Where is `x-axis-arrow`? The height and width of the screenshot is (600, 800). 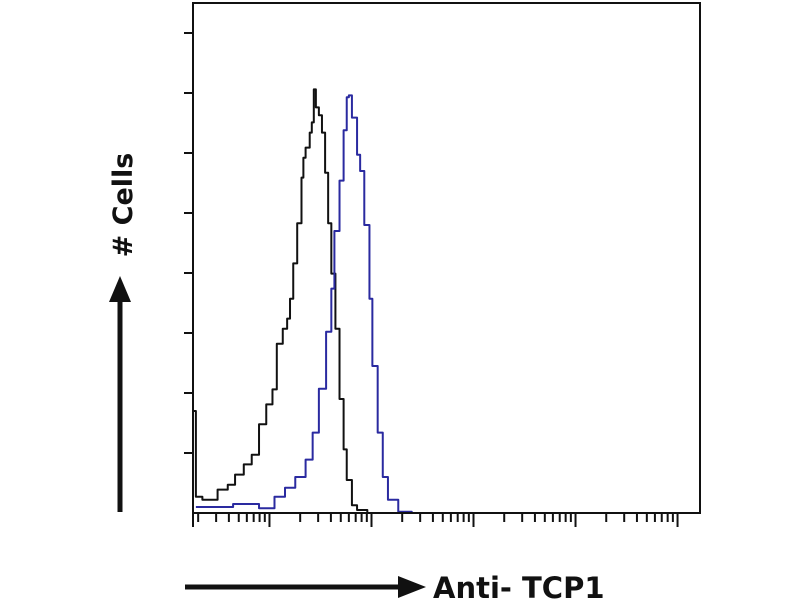
x-axis-arrow is located at coordinates (305, 587).